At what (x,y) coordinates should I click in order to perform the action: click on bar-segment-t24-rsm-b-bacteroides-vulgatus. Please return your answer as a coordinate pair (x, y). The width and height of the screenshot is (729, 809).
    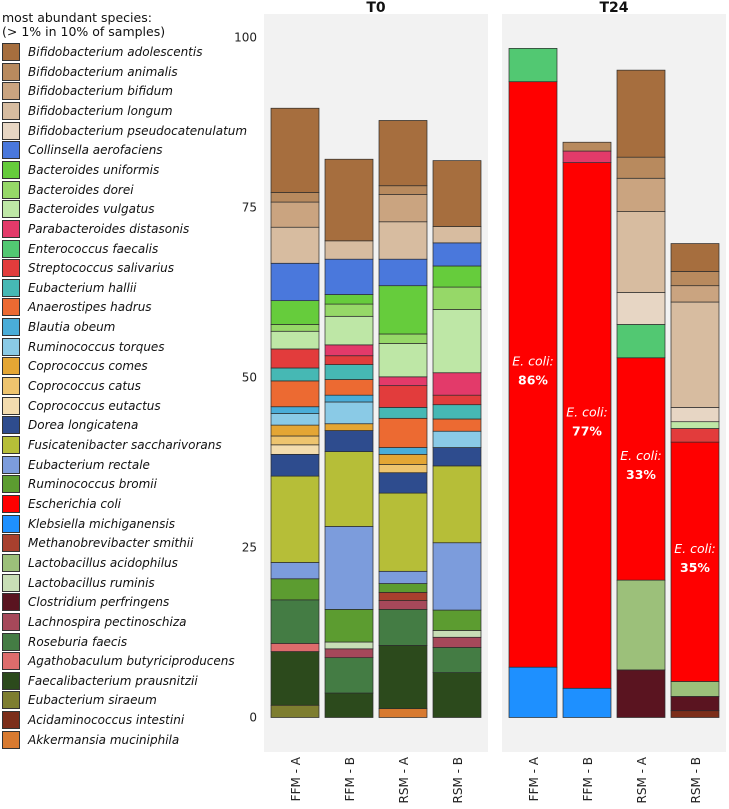
    Looking at the image, I should click on (695, 425).